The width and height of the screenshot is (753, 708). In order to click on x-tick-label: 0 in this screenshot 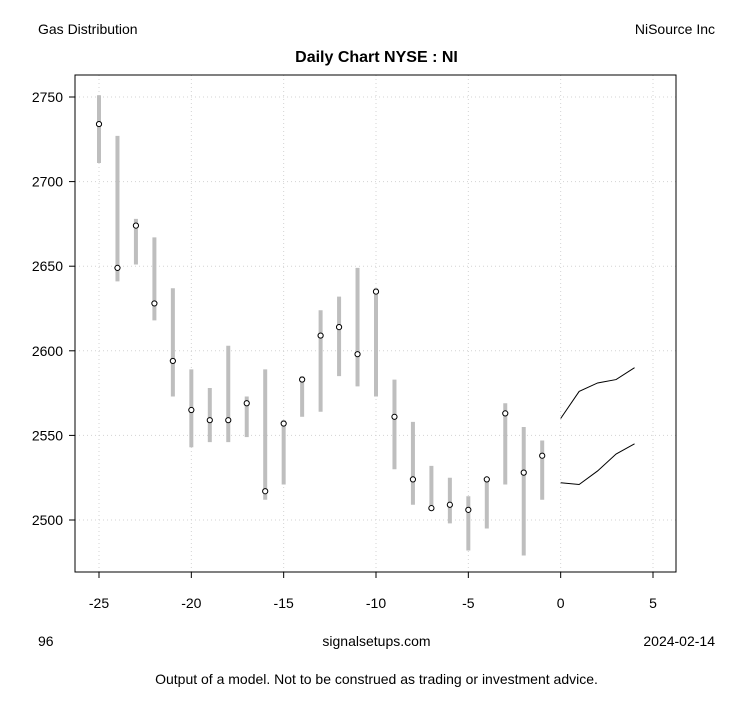, I will do `click(561, 603)`.